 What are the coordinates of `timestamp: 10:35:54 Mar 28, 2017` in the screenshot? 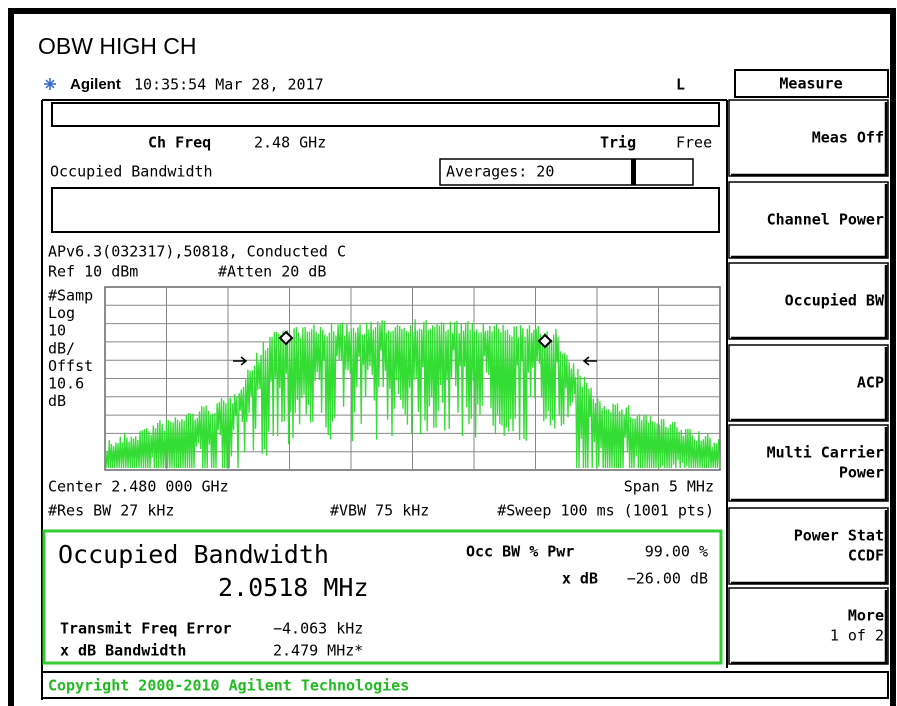 It's located at (229, 85).